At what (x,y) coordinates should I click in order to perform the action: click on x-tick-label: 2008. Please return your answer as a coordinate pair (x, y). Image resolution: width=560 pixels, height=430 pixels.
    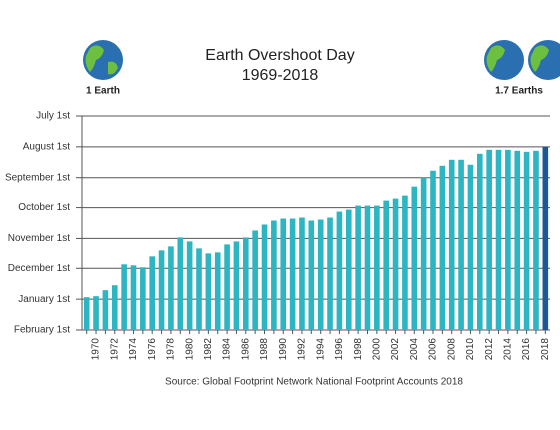
    Looking at the image, I should click on (451, 349).